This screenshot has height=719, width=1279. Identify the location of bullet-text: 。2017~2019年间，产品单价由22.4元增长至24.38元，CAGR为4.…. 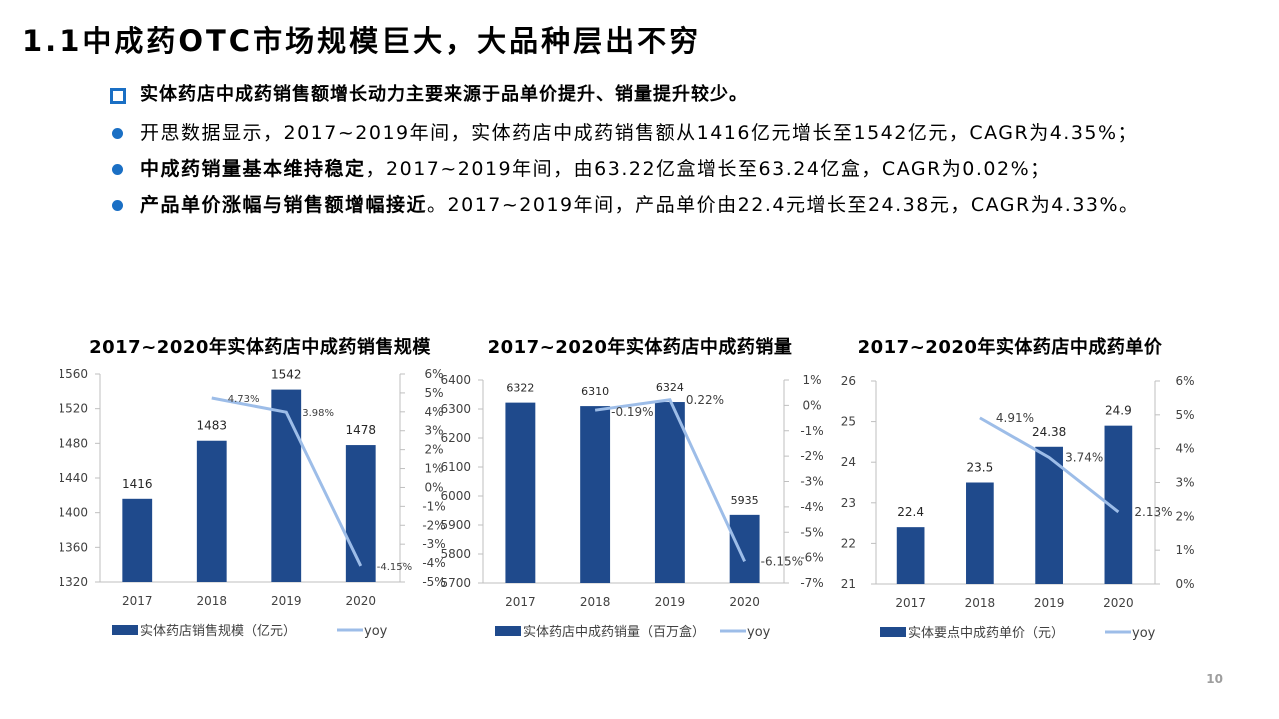
(783, 205).